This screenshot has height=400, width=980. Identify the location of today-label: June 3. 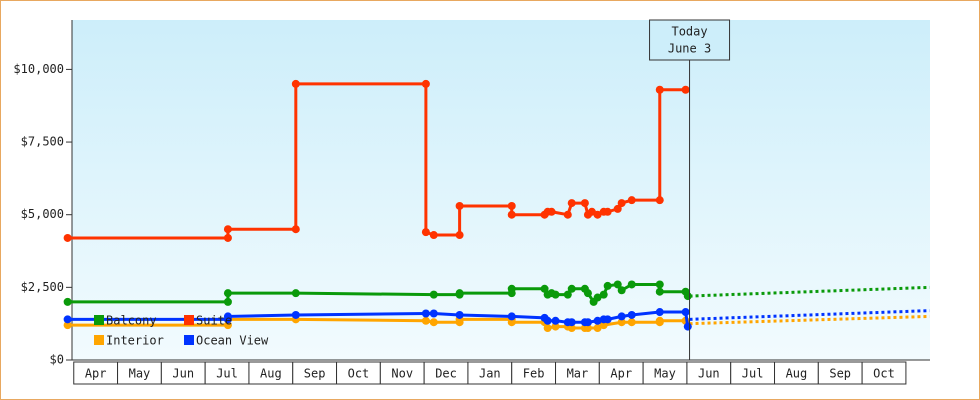
(689, 49).